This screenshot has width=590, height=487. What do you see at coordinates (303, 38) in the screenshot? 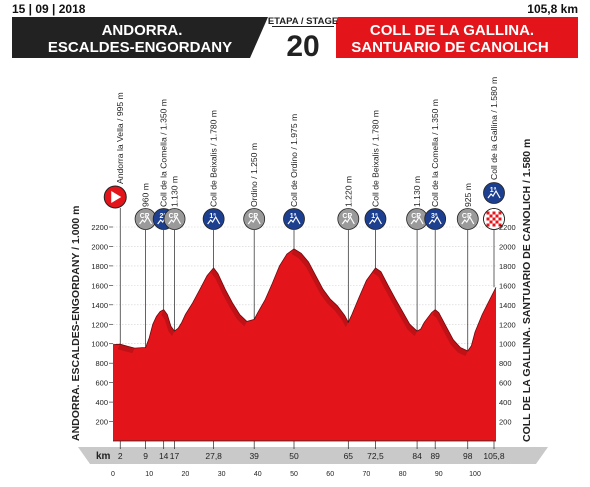
I see `stage-number-panel` at bounding box center [303, 38].